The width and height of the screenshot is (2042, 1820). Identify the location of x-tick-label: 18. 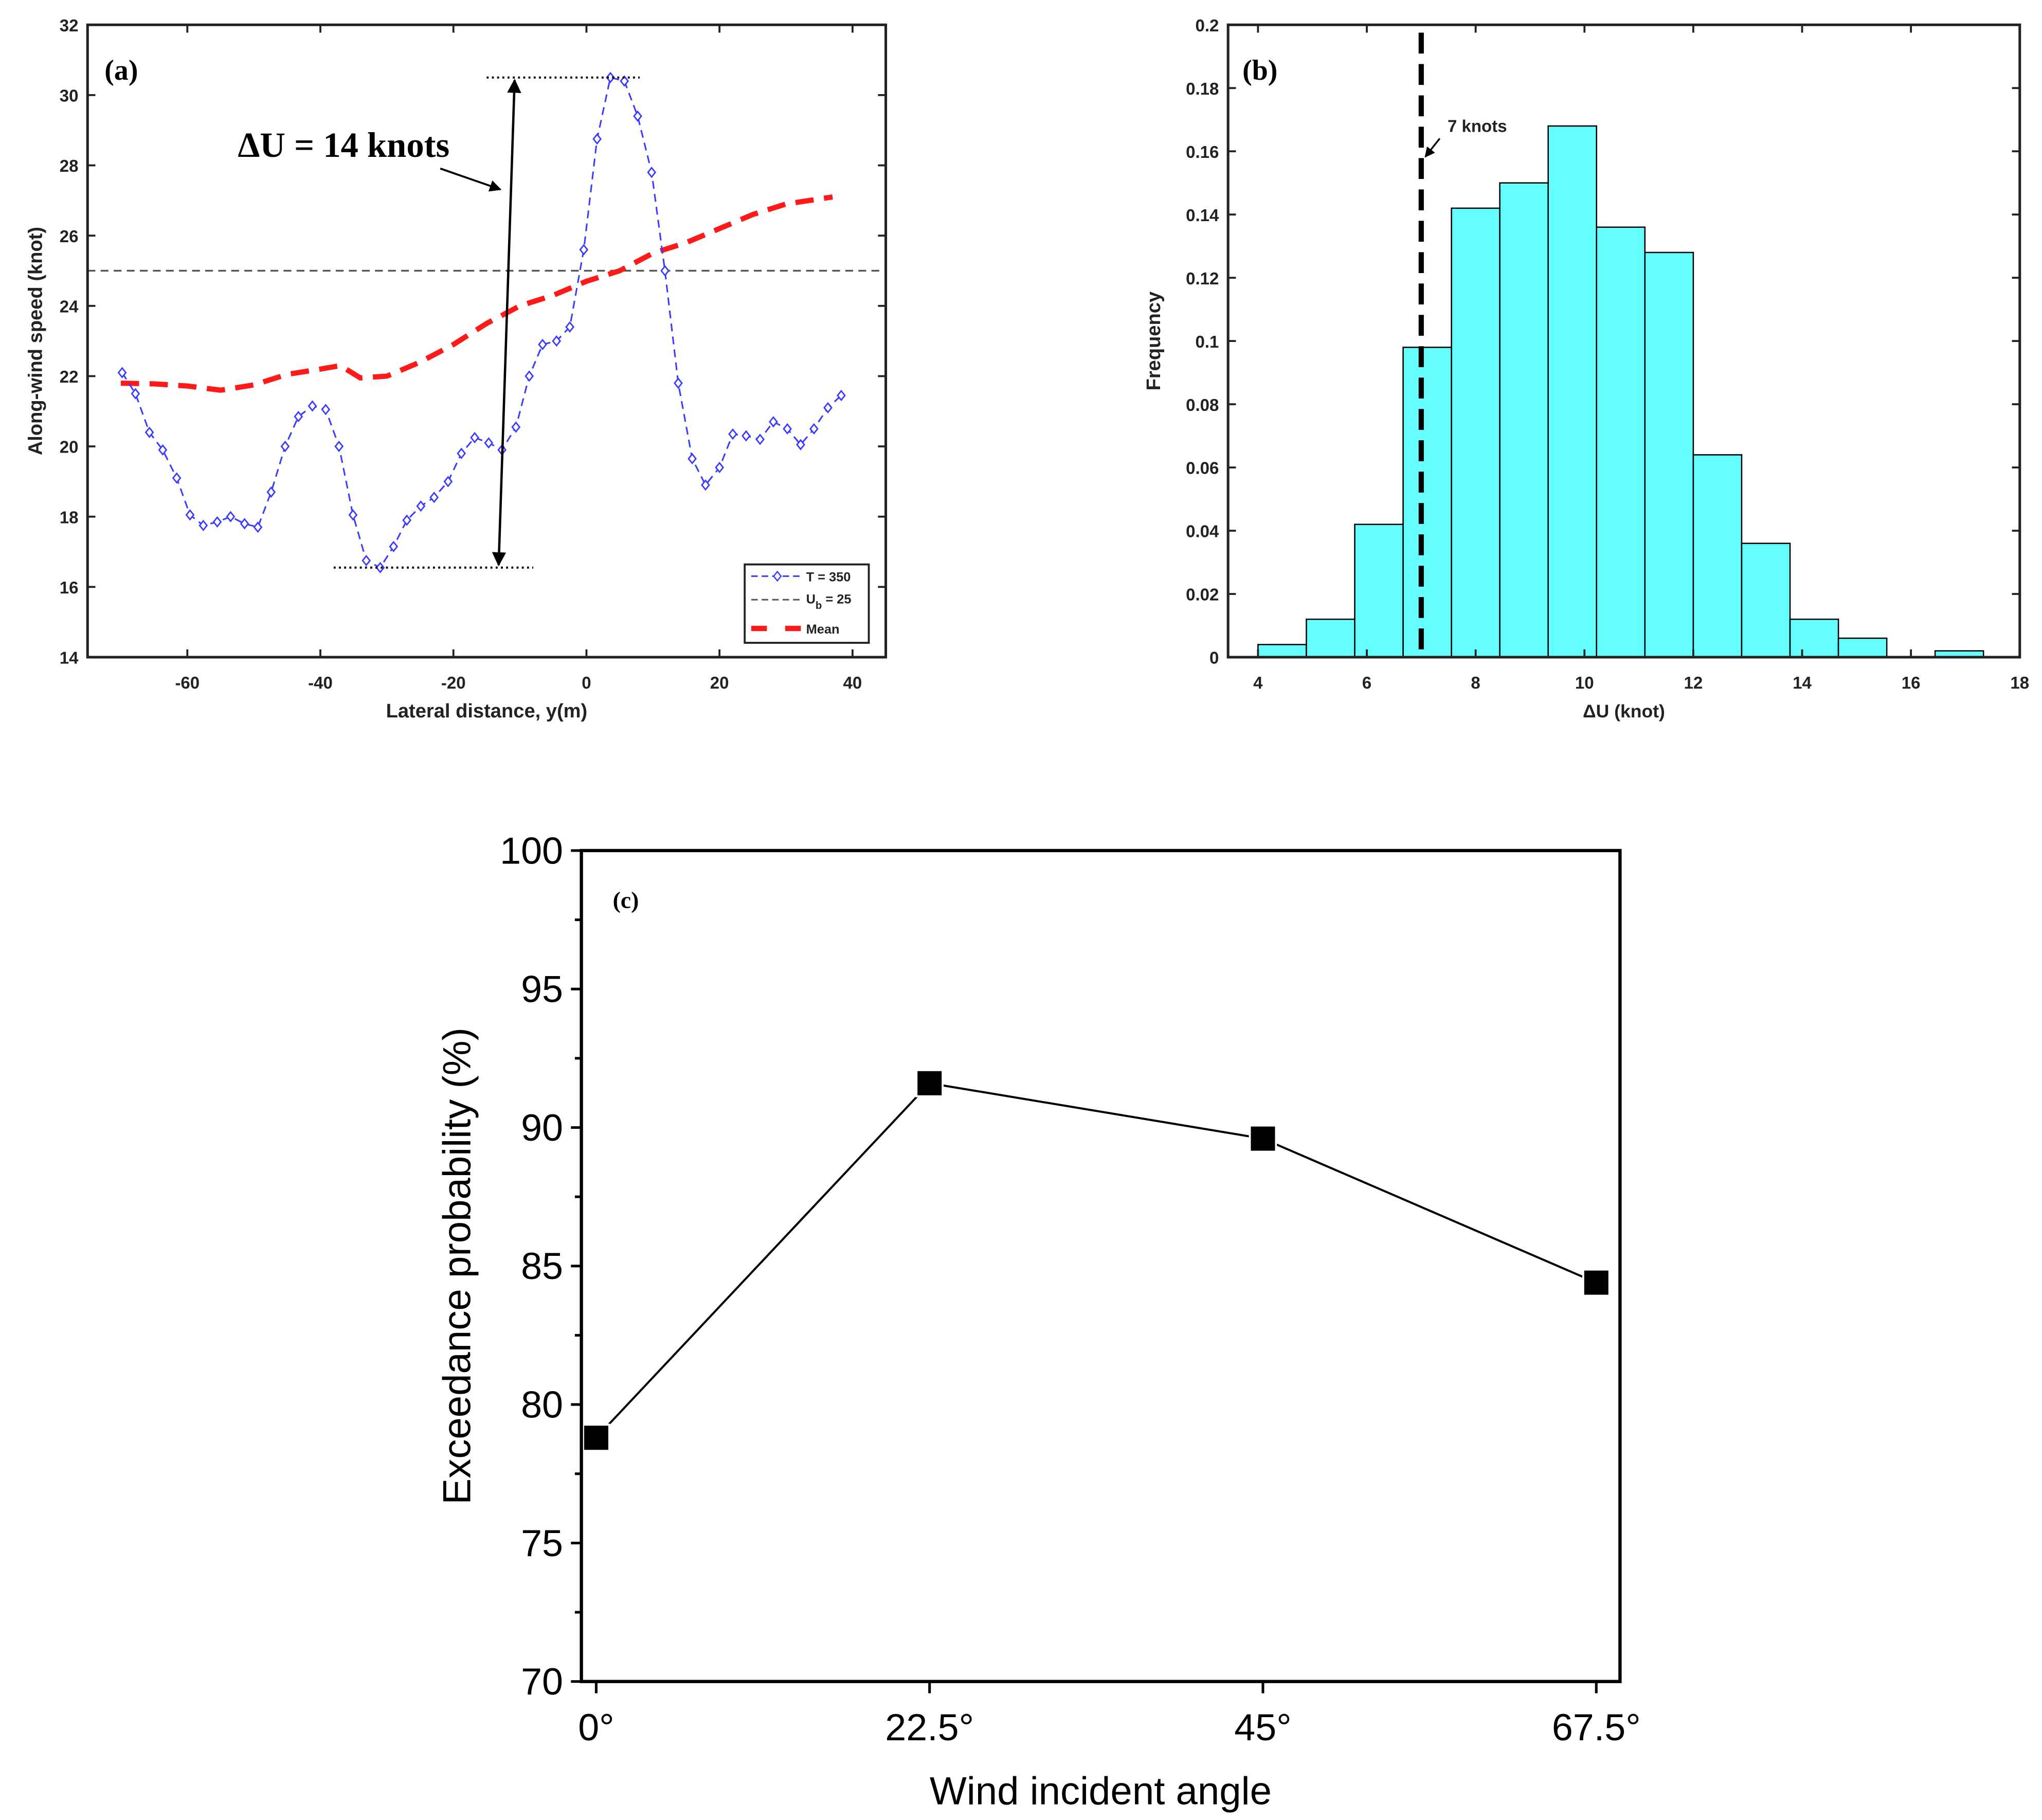
(2019, 682).